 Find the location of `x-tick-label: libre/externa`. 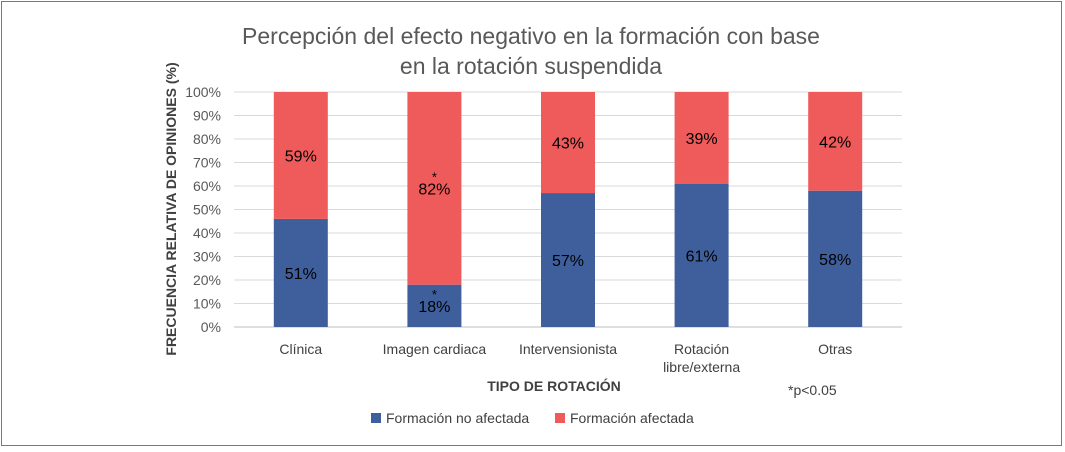

x-tick-label: libre/externa is located at coordinates (701, 367).